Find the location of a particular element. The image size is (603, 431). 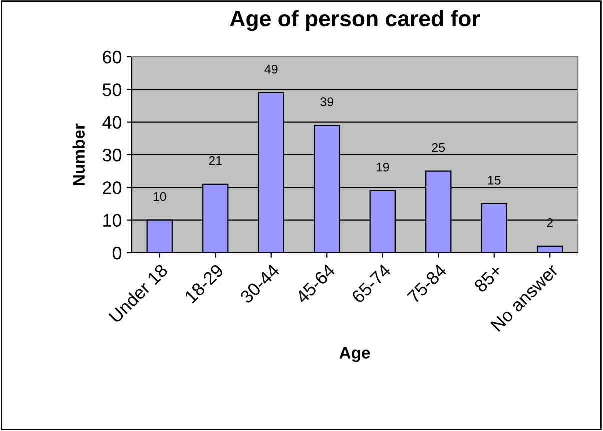

y-tick-label: 40 is located at coordinates (112, 123).